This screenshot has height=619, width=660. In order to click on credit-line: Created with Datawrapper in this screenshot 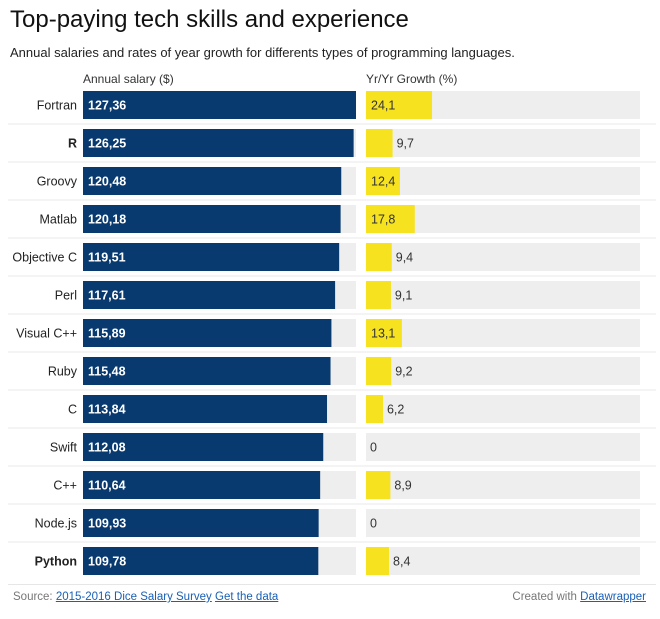, I will do `click(579, 597)`.